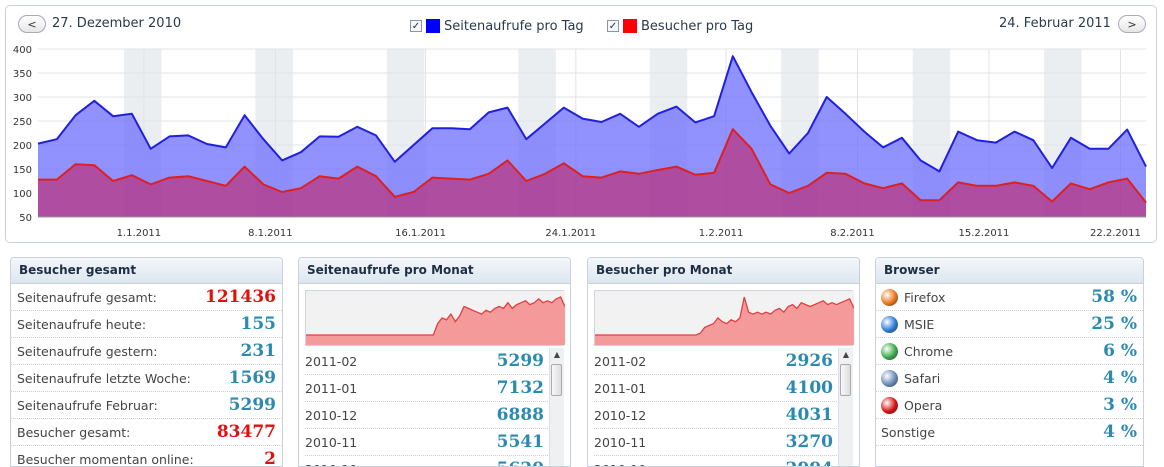  I want to click on browser-name: MSIE, so click(919, 324).